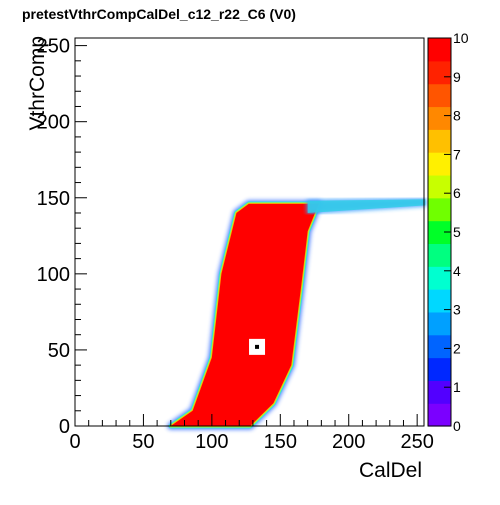  Describe the element at coordinates (143, 442) in the screenshot. I see `x-tick-label: 50` at that location.